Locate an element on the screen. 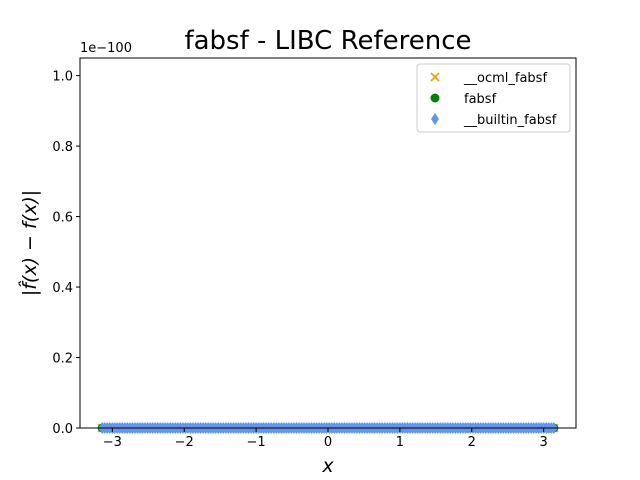 The width and height of the screenshot is (640, 480). y-axis-ticks: 0.0 0.2 0.4 0.6 0.8 1.0 is located at coordinates (66, 253).